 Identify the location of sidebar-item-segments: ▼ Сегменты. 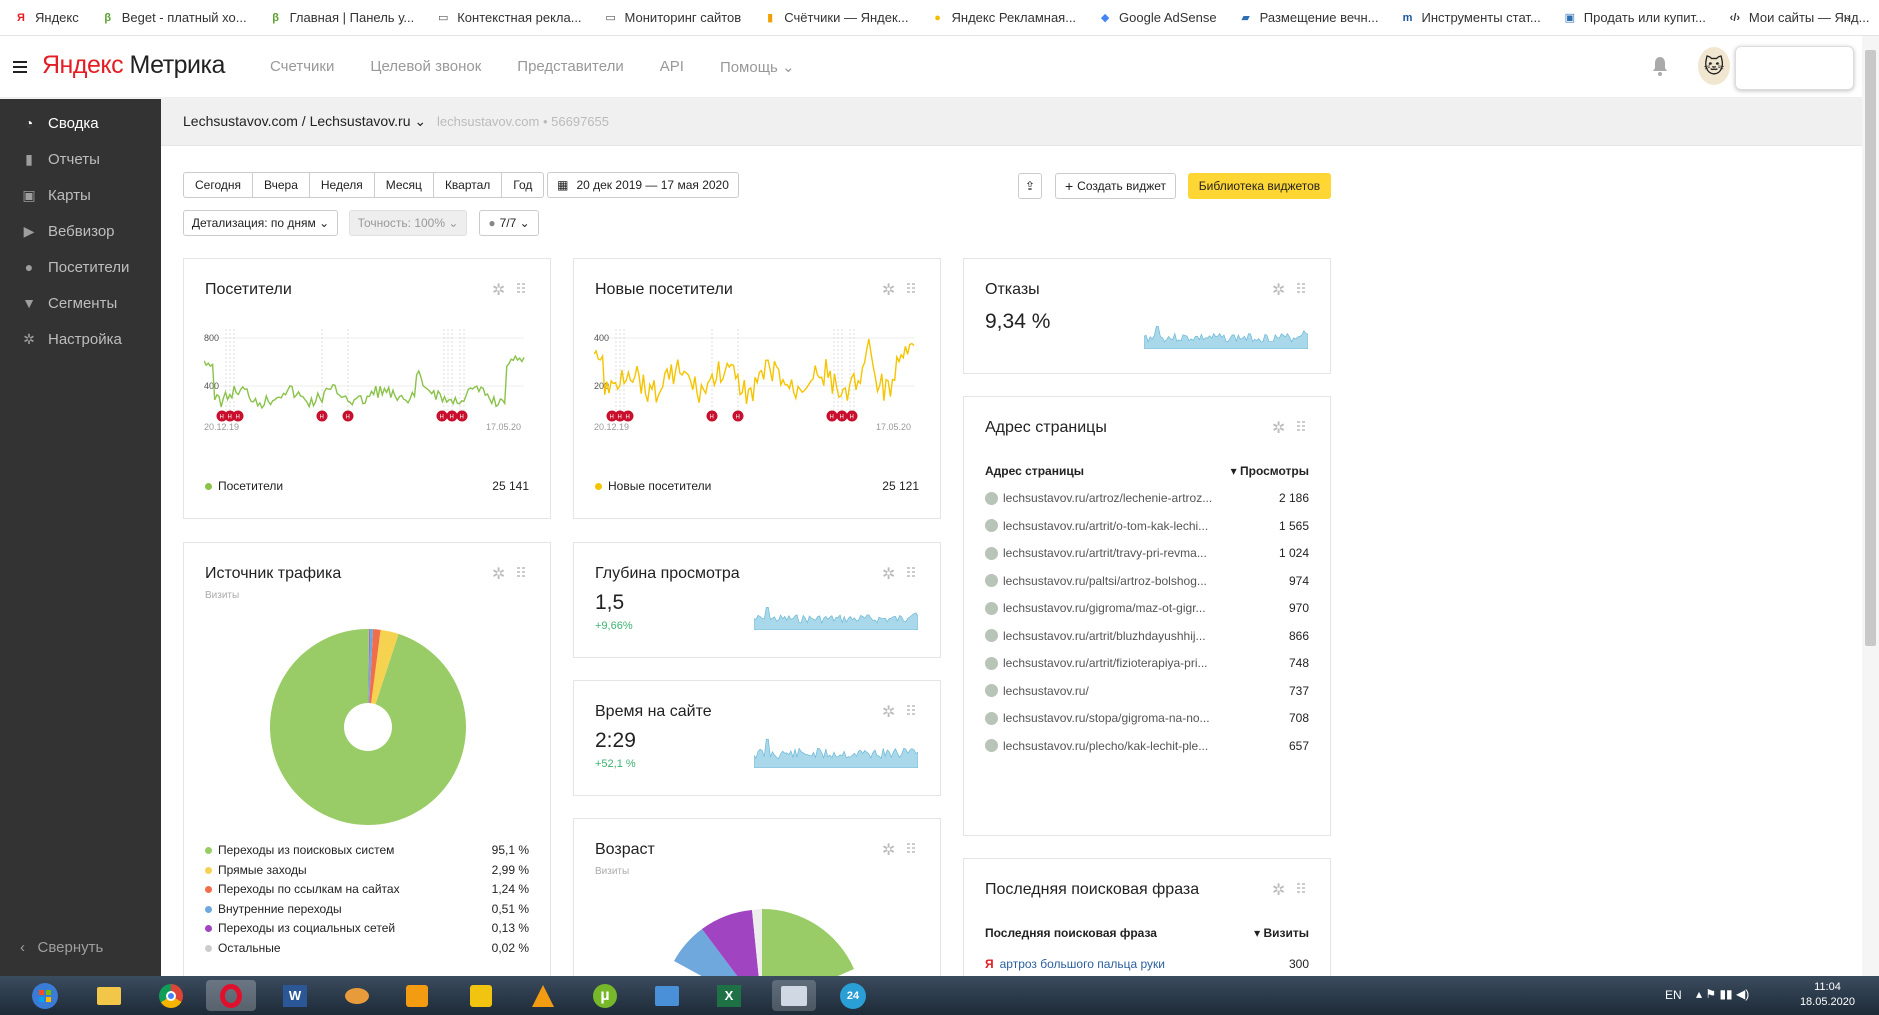
(80, 303).